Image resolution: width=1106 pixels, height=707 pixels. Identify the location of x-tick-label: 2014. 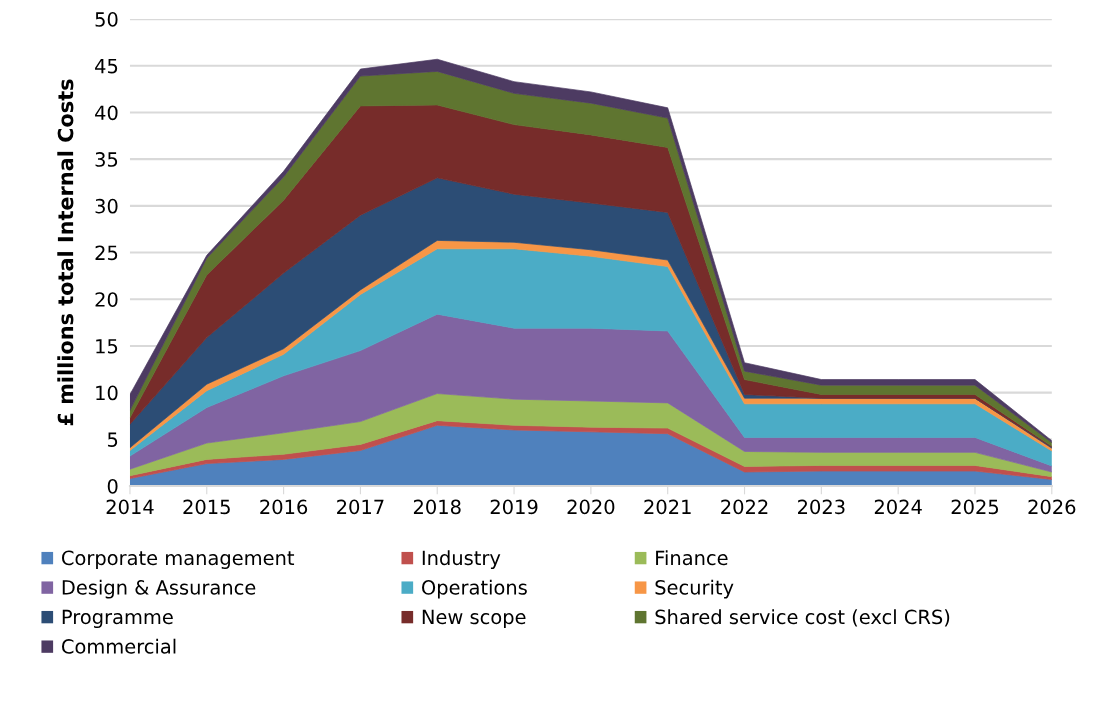
(130, 507).